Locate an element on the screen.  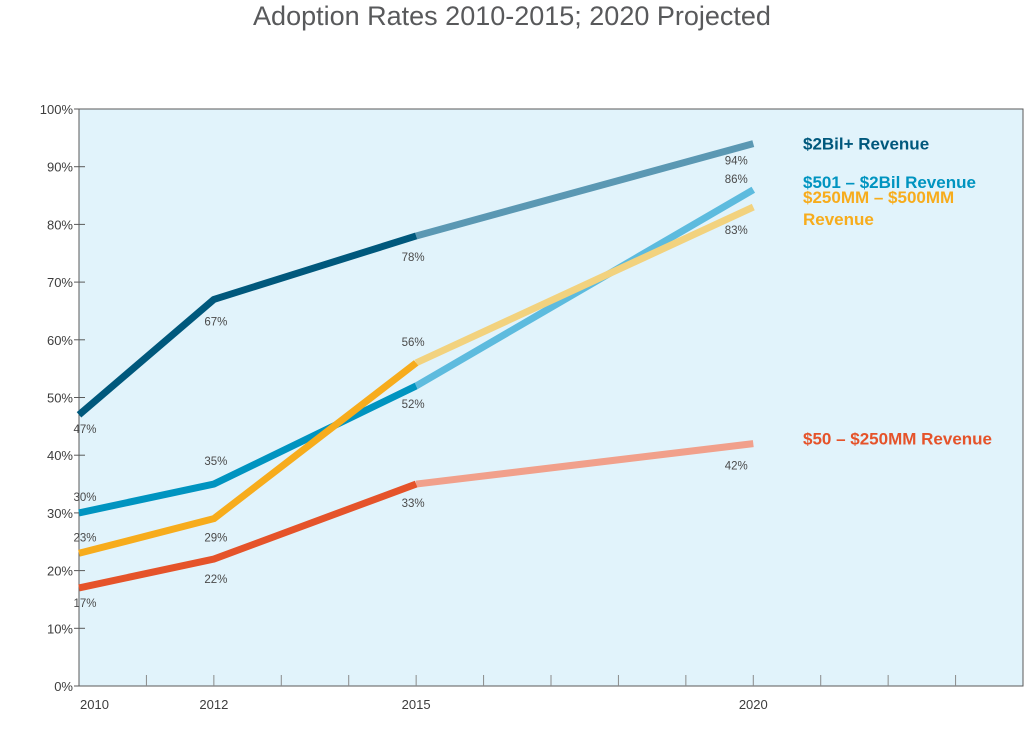
x-tick-label: 2020 is located at coordinates (753, 704).